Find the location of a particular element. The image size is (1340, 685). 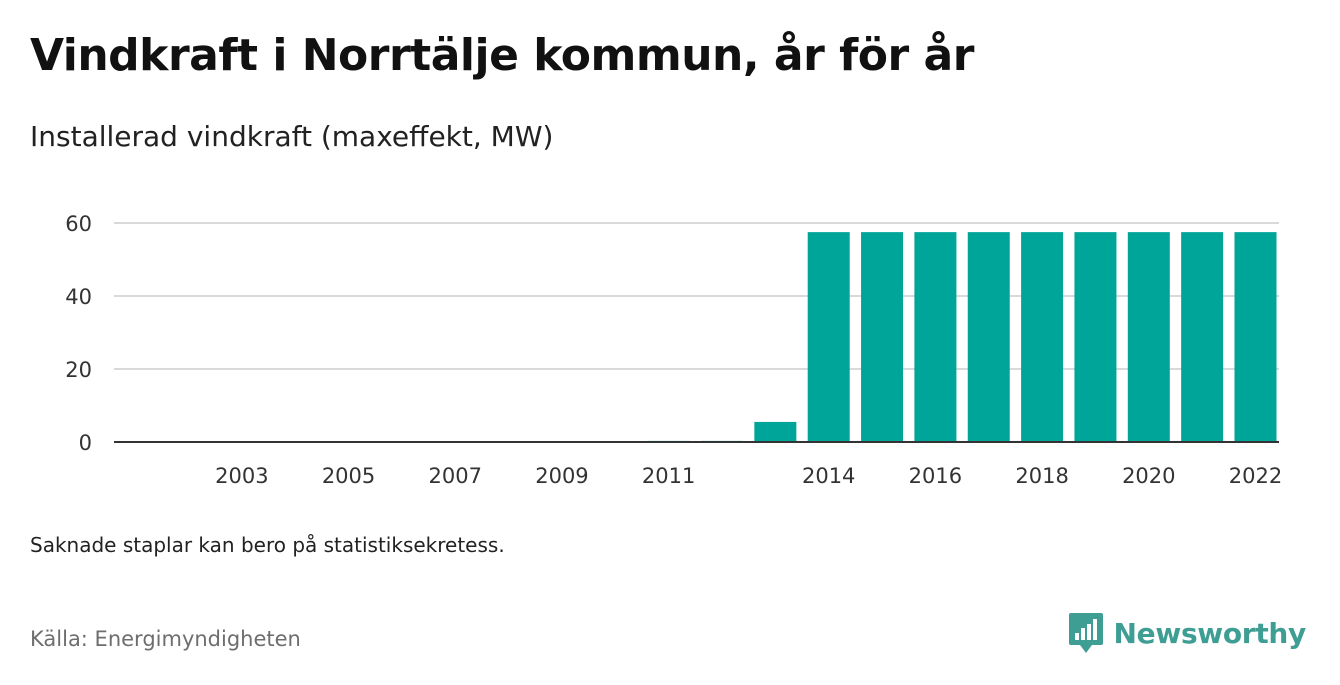

x-tick-label: 2018 is located at coordinates (1041, 476).